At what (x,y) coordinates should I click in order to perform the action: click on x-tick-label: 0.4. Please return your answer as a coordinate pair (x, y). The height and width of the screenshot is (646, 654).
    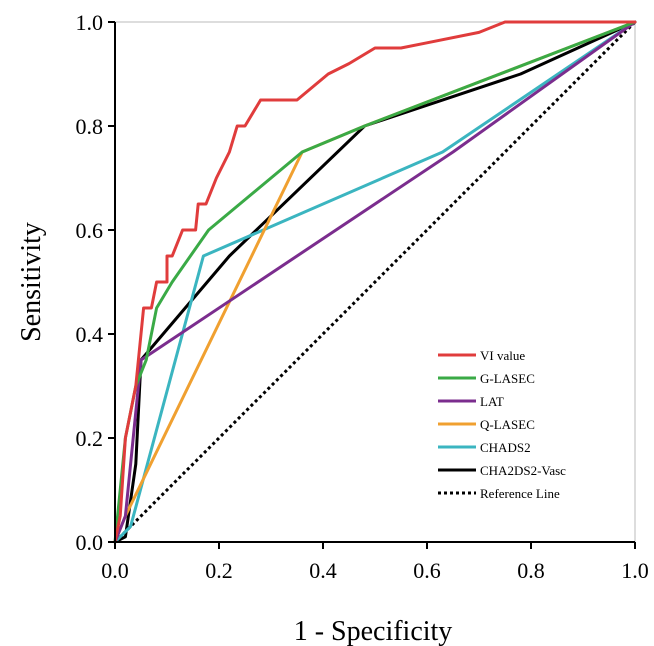
    Looking at the image, I should click on (323, 570).